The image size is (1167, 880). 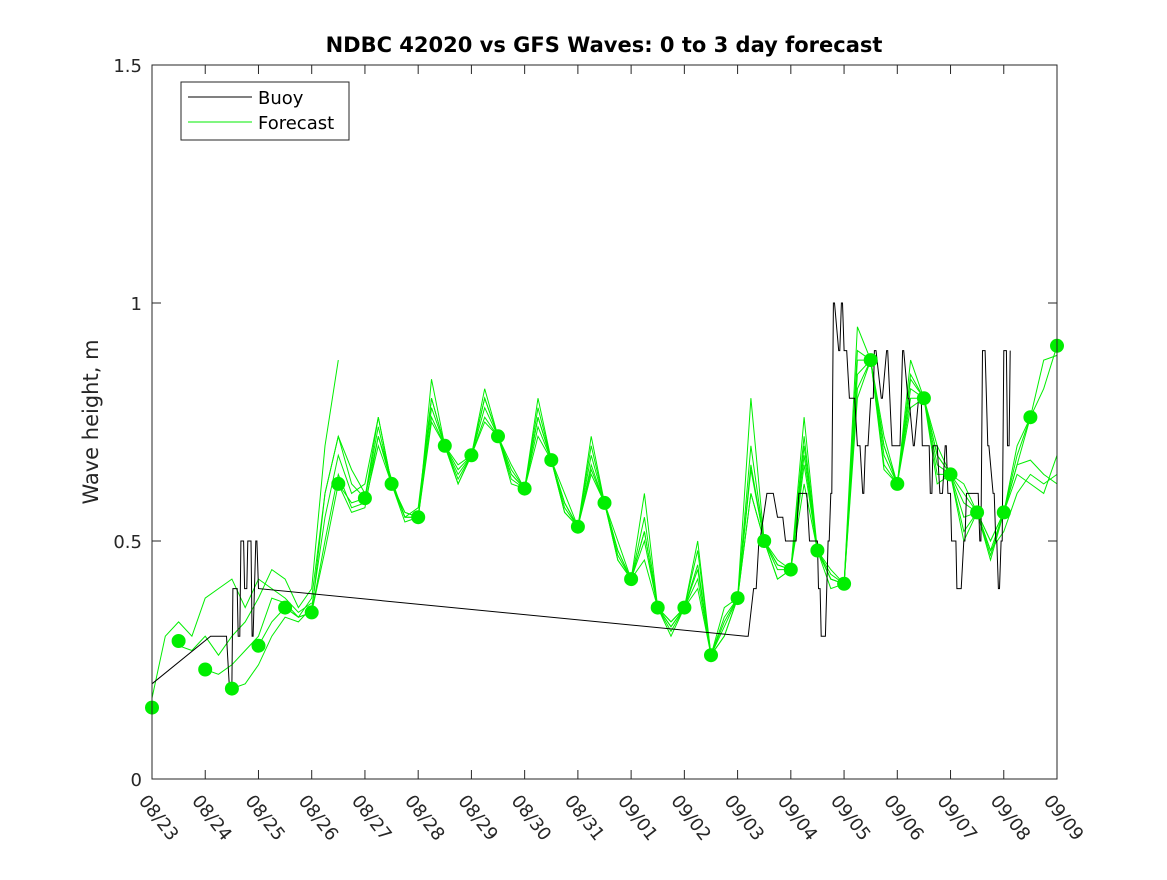 What do you see at coordinates (127, 66) in the screenshot?
I see `y-tick-label: 1.5` at bounding box center [127, 66].